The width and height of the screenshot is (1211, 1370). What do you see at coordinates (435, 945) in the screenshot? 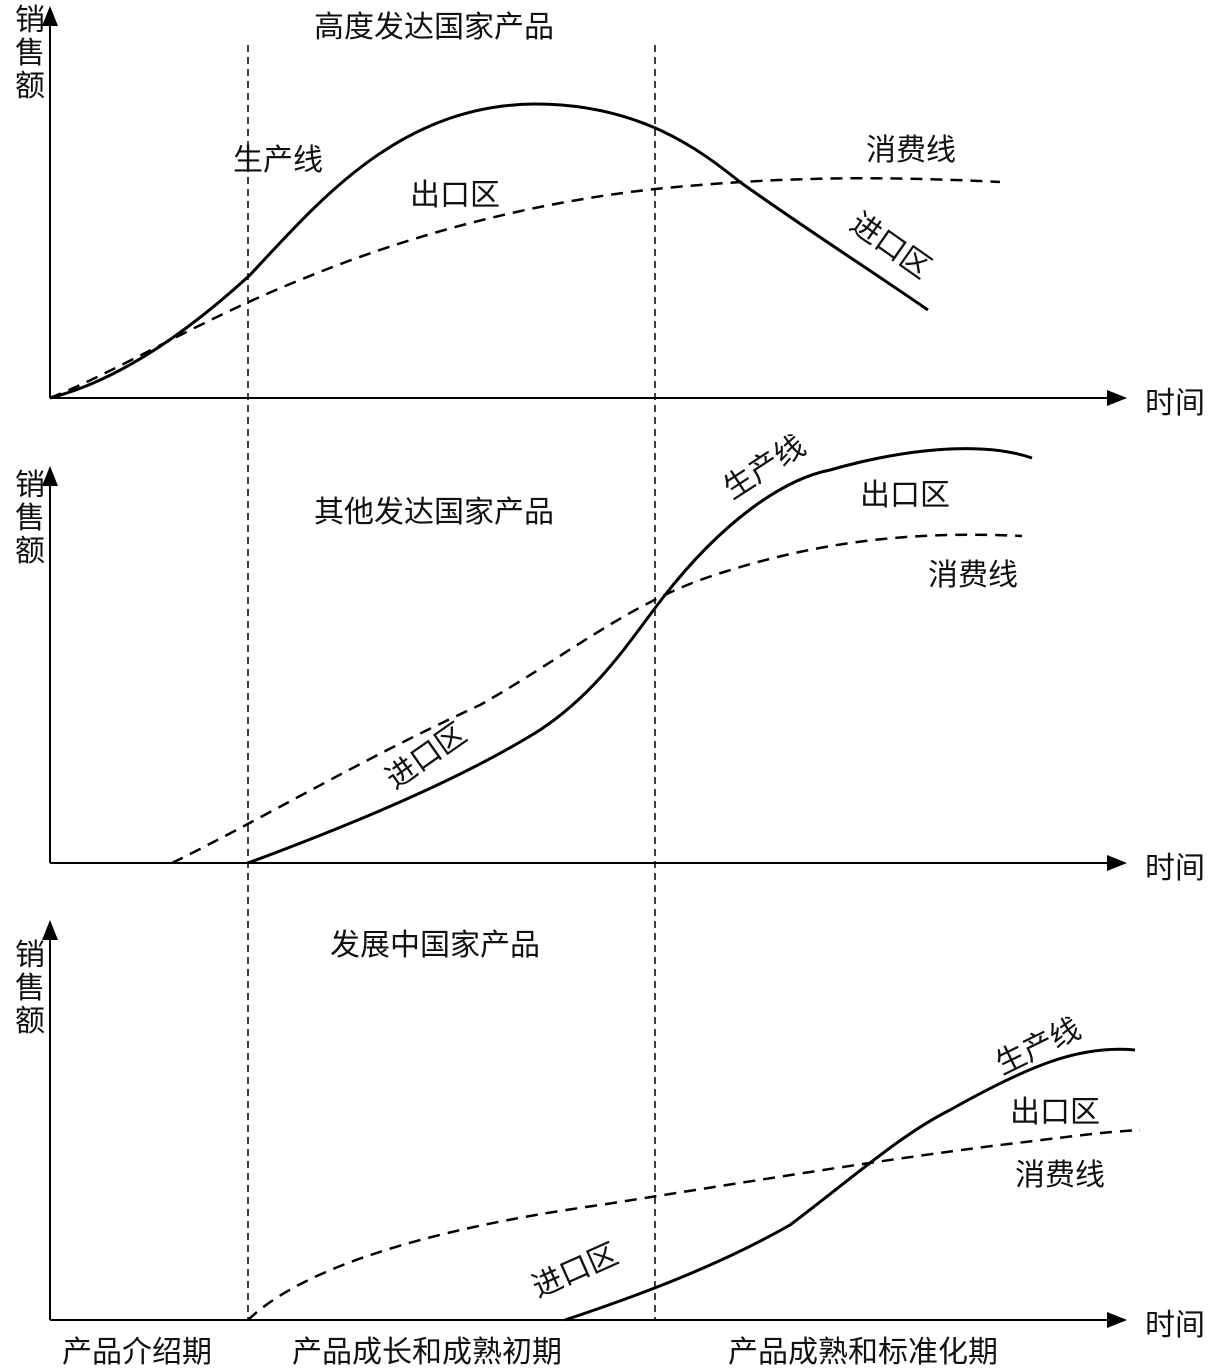
I see `panel-title: 发展中国家产品` at bounding box center [435, 945].